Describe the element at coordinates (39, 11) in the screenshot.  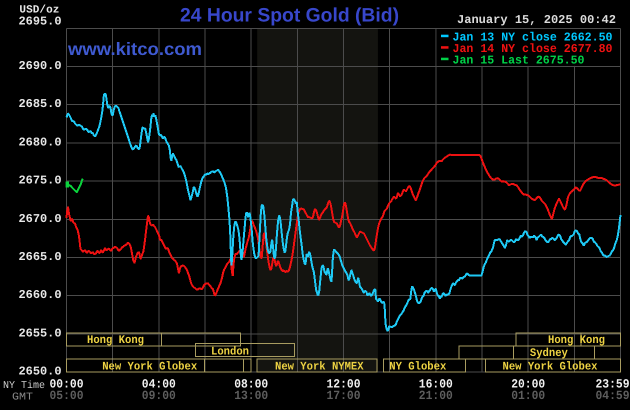
I see `svg-text: USD/oz` at that location.